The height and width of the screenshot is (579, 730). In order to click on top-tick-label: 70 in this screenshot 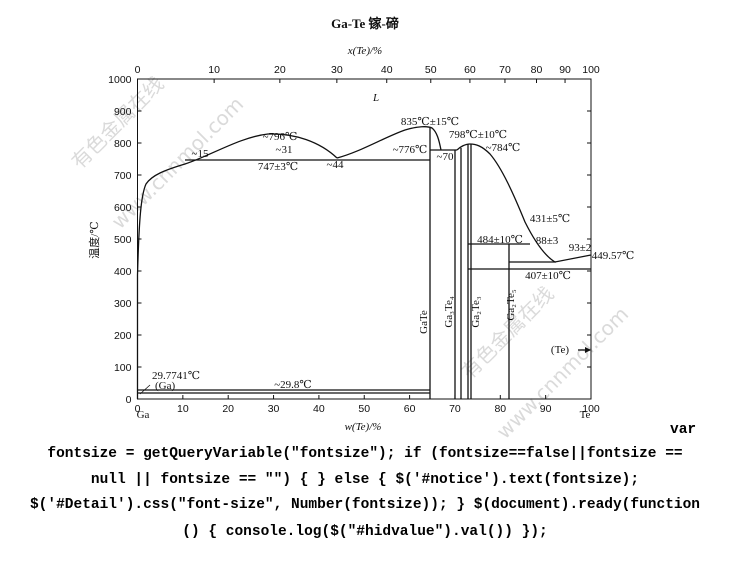, I will do `click(505, 70)`.